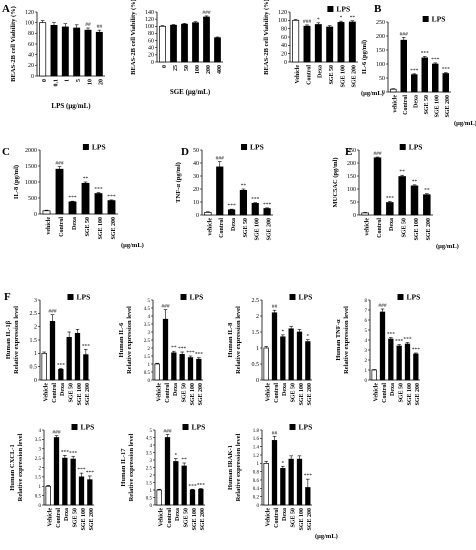  What do you see at coordinates (147, 341) in the screenshot?
I see `y-tick-label: 2.5` at bounding box center [147, 341].